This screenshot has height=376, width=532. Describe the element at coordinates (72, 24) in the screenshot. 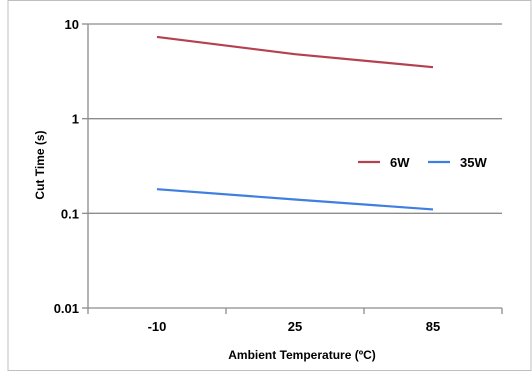

I see `y-tick-label-0: 10` at that location.